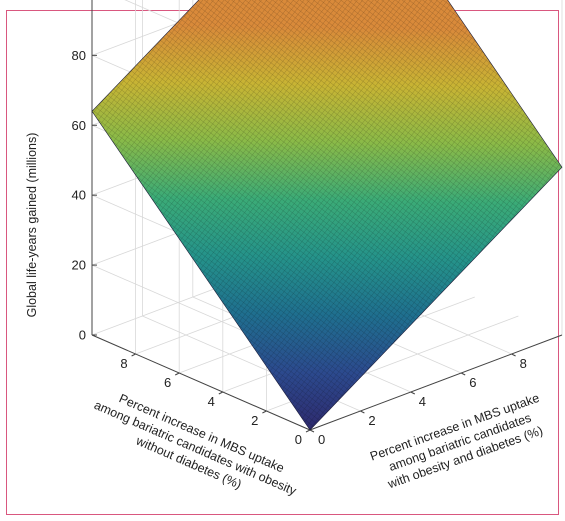 This screenshot has width=565, height=521. I want to click on y-tick-label-8: 8, so click(523, 363).